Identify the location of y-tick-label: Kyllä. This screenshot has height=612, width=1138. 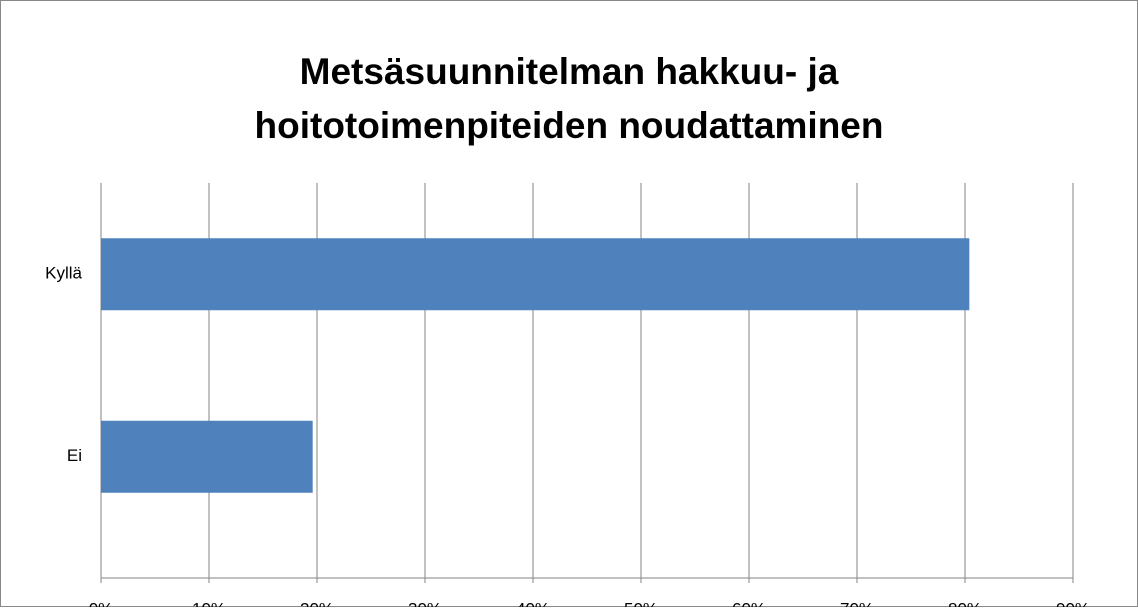
(63, 273).